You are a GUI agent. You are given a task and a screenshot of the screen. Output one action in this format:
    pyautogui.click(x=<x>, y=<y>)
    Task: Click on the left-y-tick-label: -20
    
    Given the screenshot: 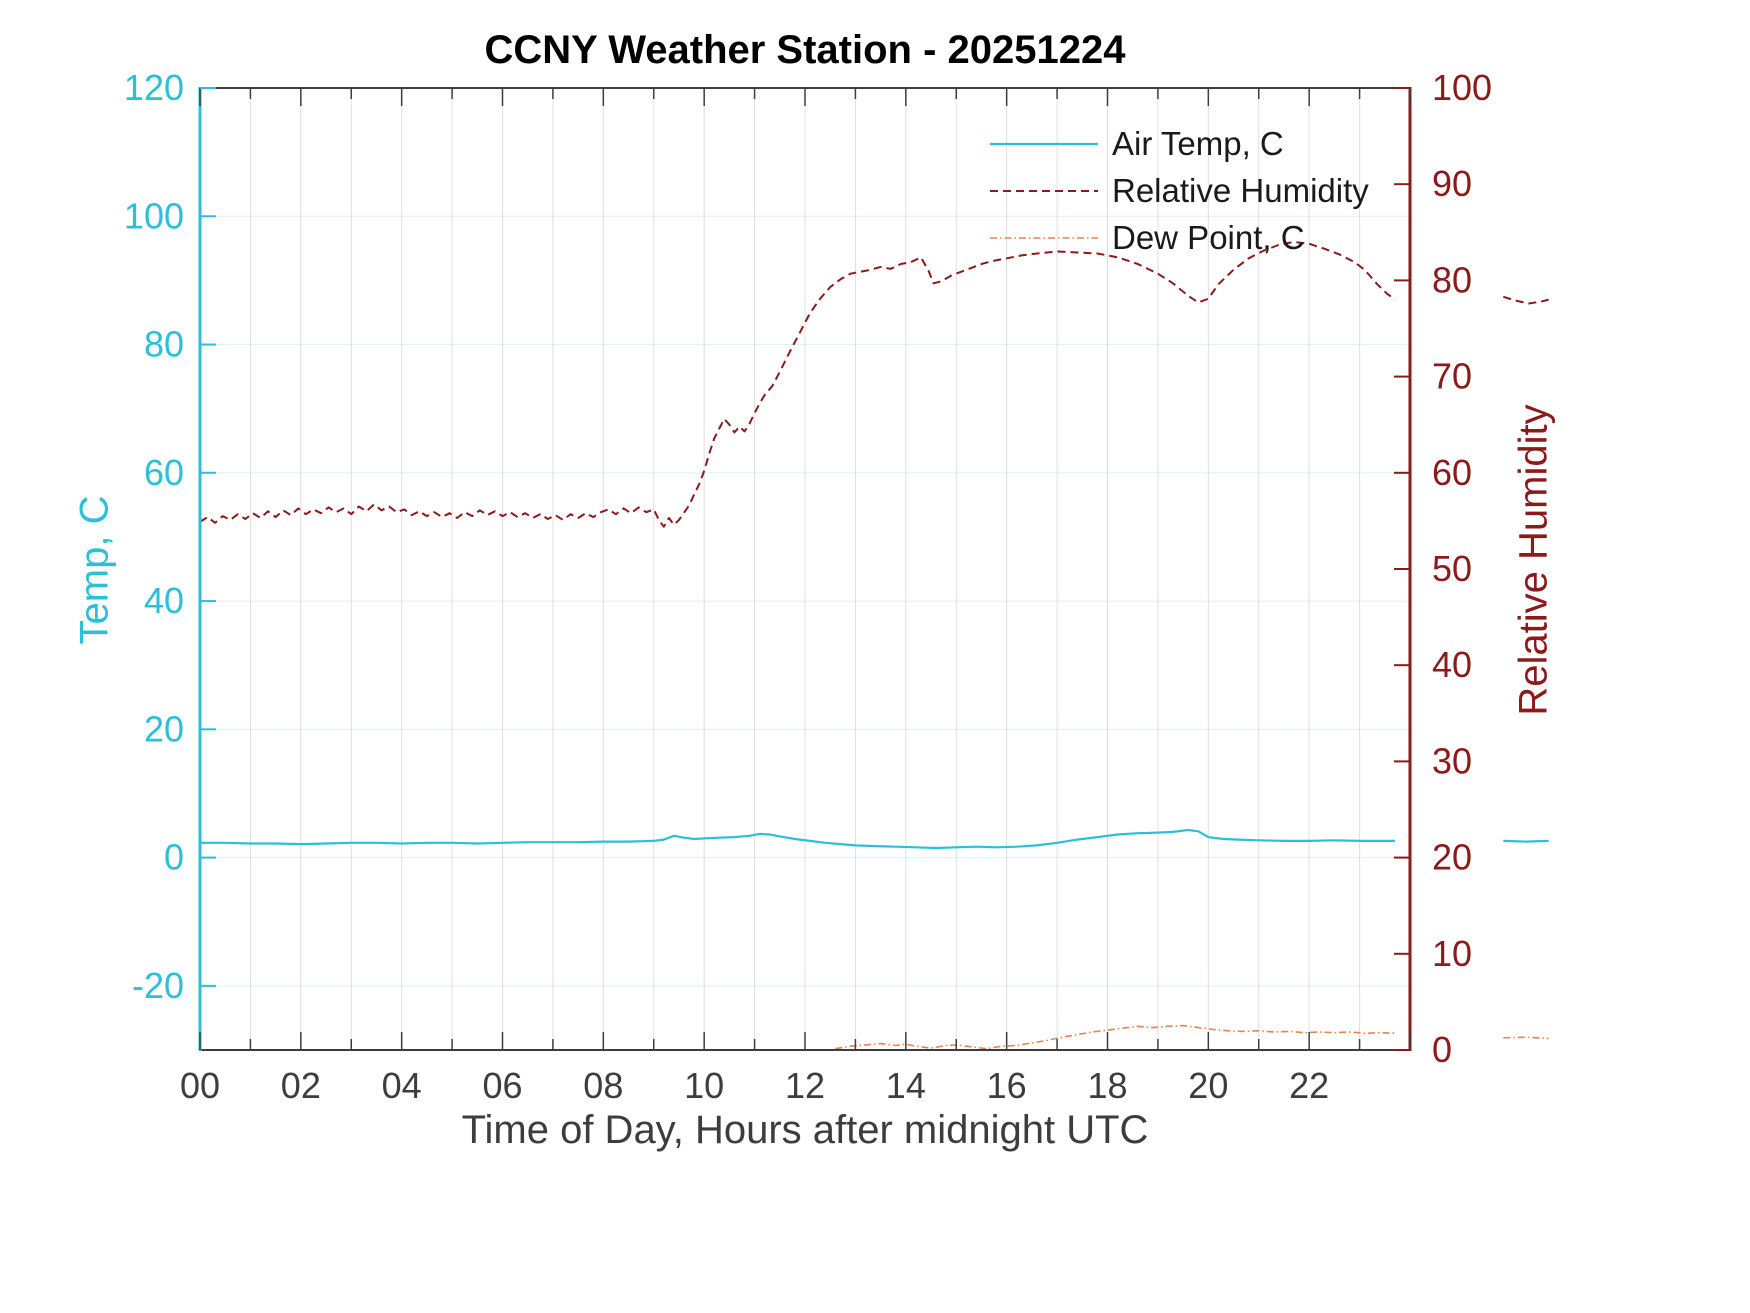 What is the action you would take?
    pyautogui.click(x=158, y=985)
    